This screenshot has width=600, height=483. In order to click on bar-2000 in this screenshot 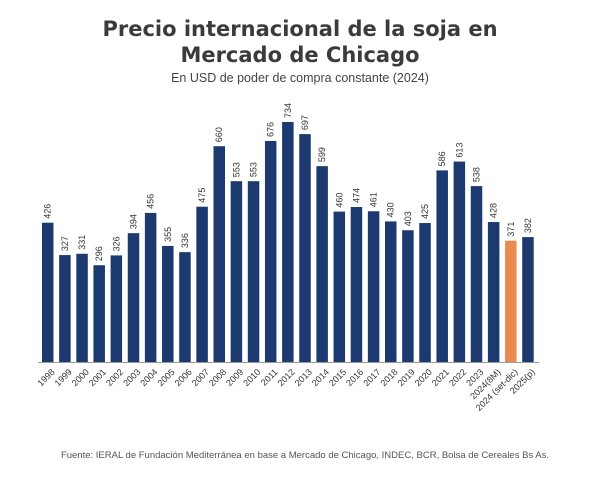, I will do `click(82, 307)`.